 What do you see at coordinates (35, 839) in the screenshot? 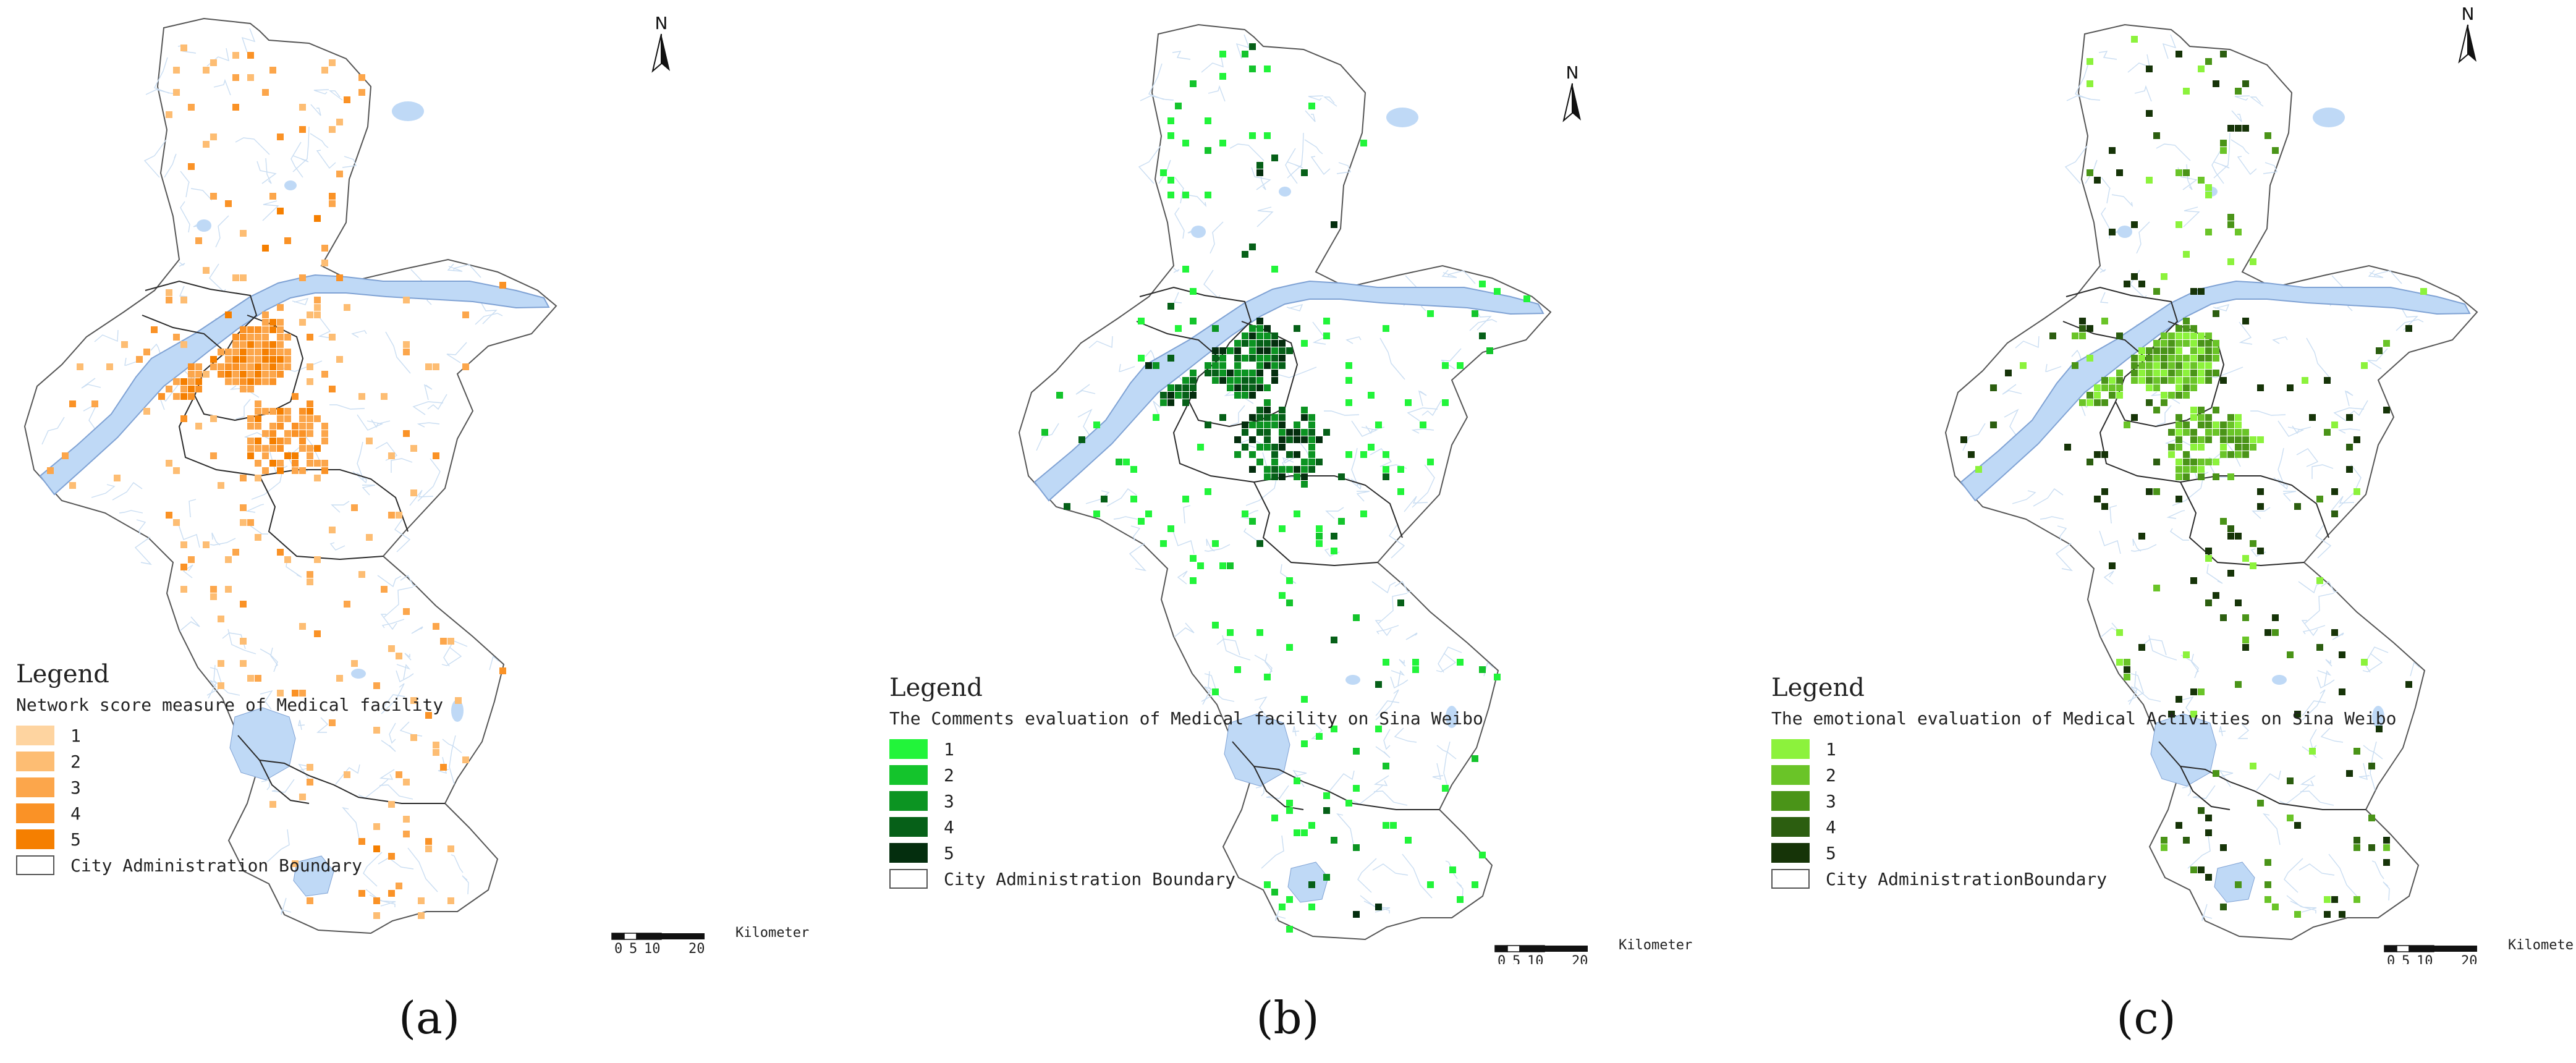
I see `legend-swatch` at bounding box center [35, 839].